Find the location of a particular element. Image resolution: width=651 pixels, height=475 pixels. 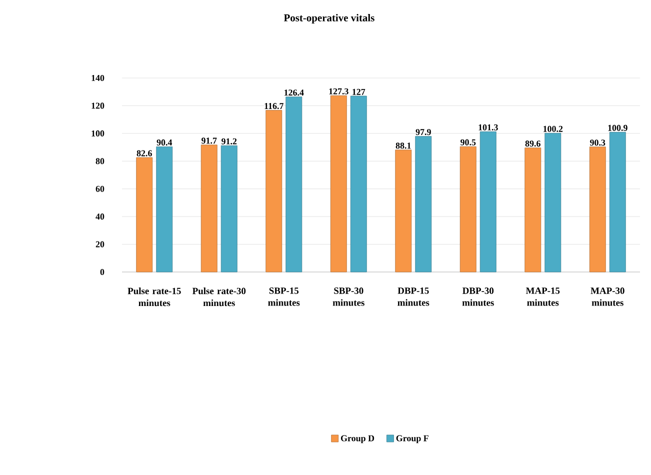

x-tick-label: DBP-30 minutes is located at coordinates (478, 297).